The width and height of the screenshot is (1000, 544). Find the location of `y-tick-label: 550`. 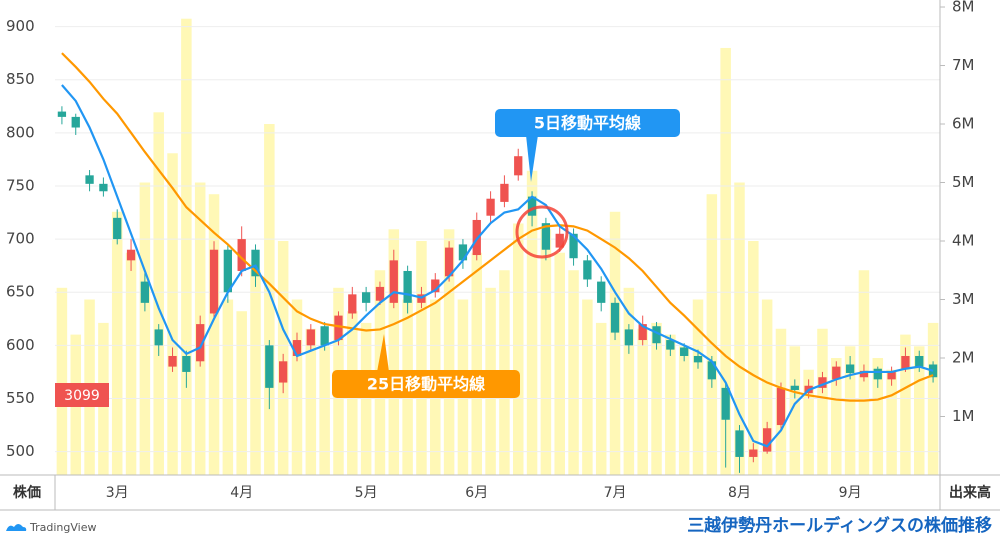

y-tick-label: 550 is located at coordinates (20, 398).